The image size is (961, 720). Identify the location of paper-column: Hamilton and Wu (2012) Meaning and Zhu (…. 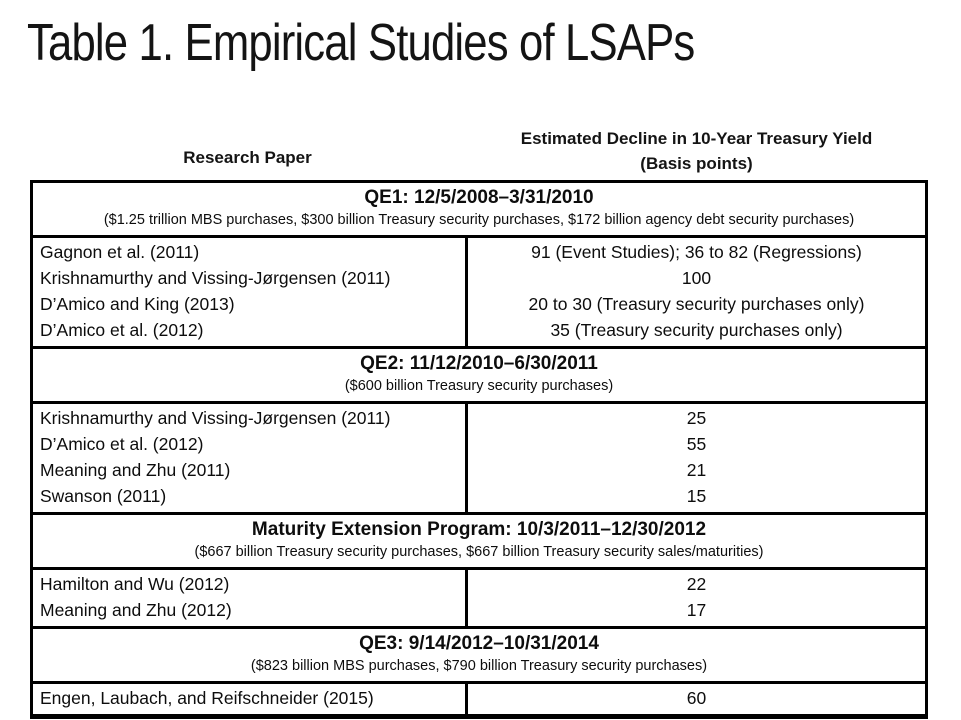
(250, 598).